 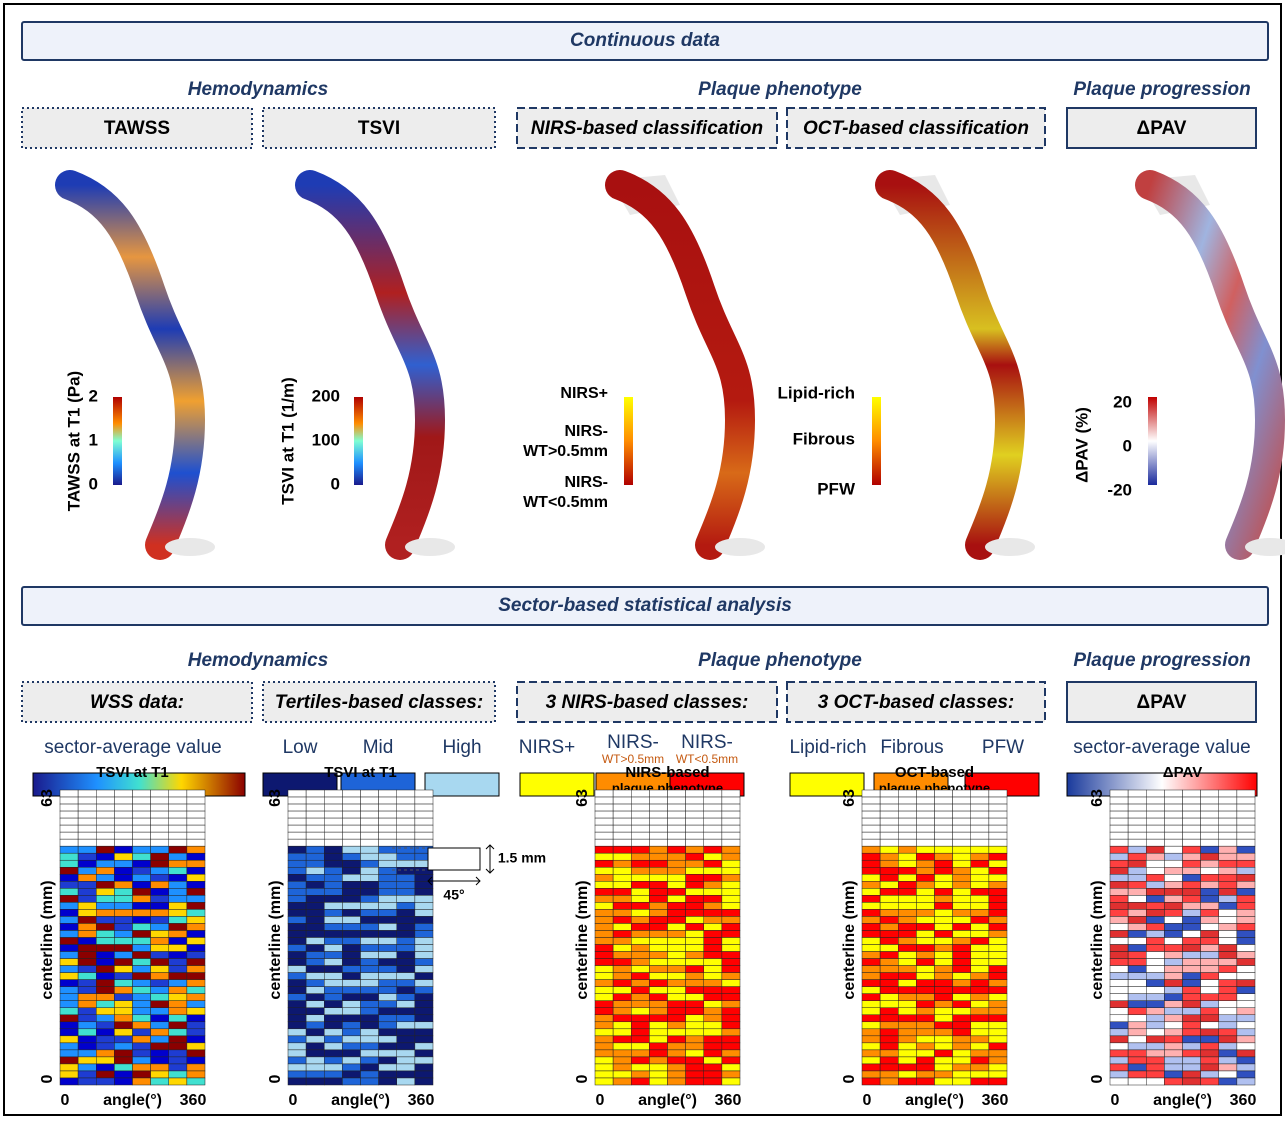 I want to click on colorbar-label: NIRS-, so click(x=586, y=482).